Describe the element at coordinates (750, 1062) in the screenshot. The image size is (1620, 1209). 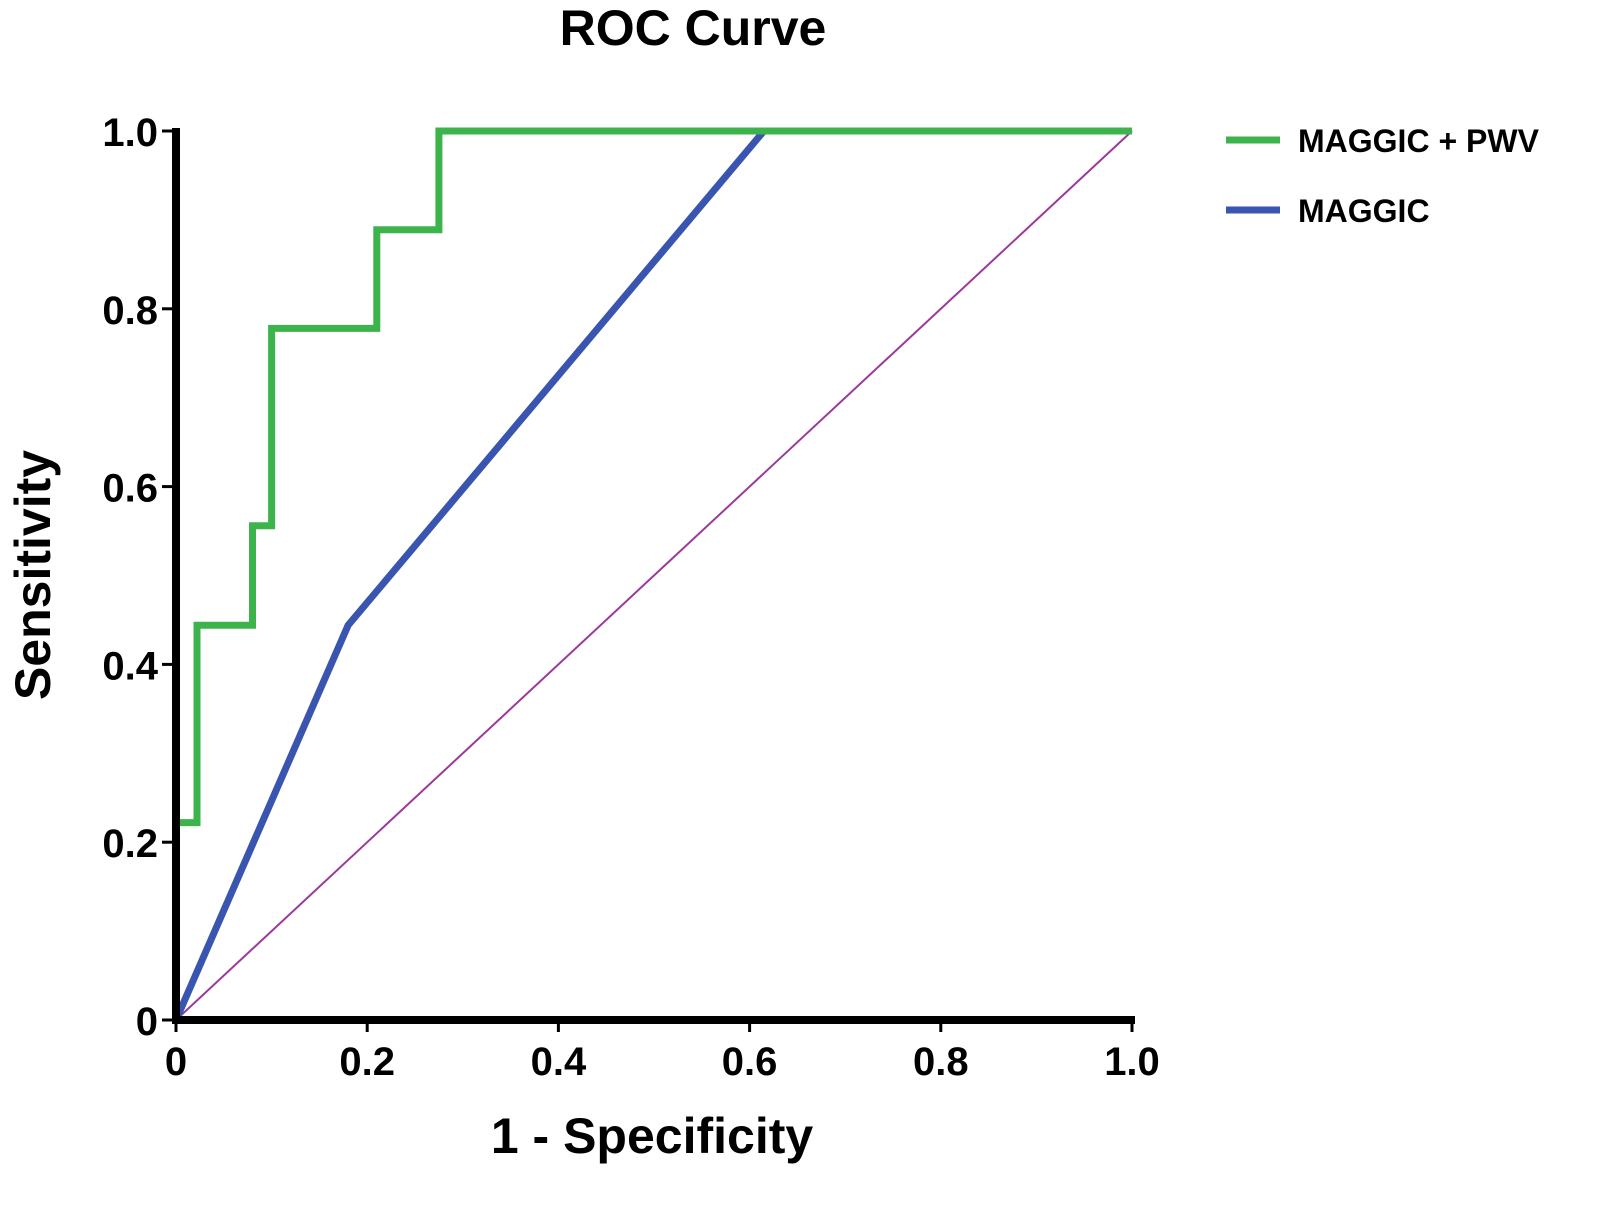
I see `x-tick-label: 0.6` at that location.